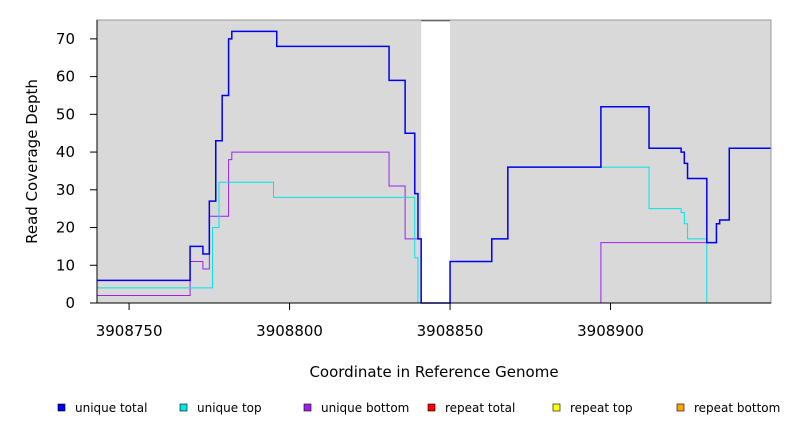 The image size is (792, 432). I want to click on y-tick-label-10: 10, so click(65, 265).